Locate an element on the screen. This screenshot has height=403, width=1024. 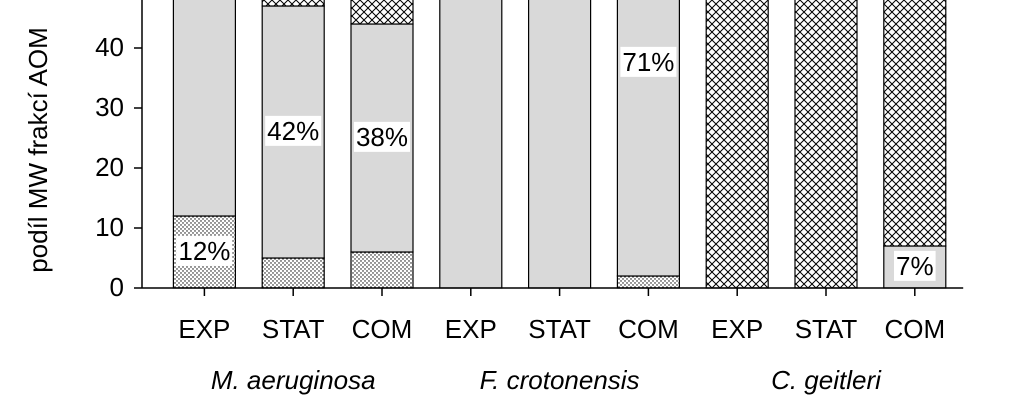
y-tick-label: 20 is located at coordinates (109, 167).